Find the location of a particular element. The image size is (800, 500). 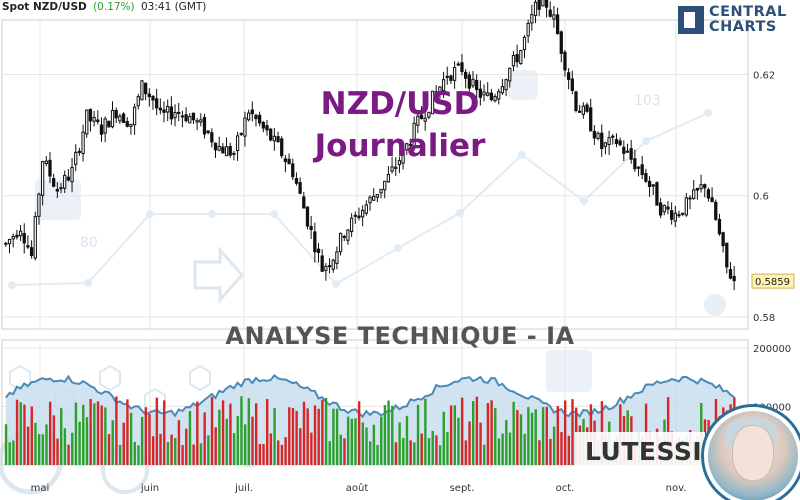

watermark-label-80: 80 is located at coordinates (89, 243).